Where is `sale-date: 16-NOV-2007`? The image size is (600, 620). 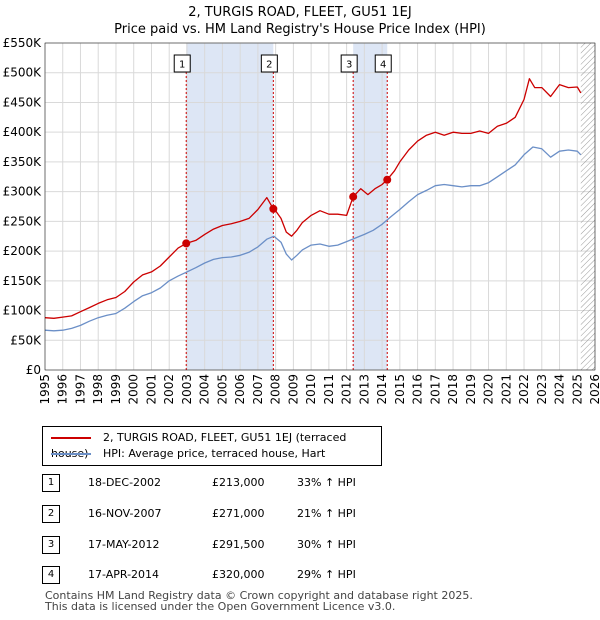 sale-date: 16-NOV-2007 is located at coordinates (125, 513).